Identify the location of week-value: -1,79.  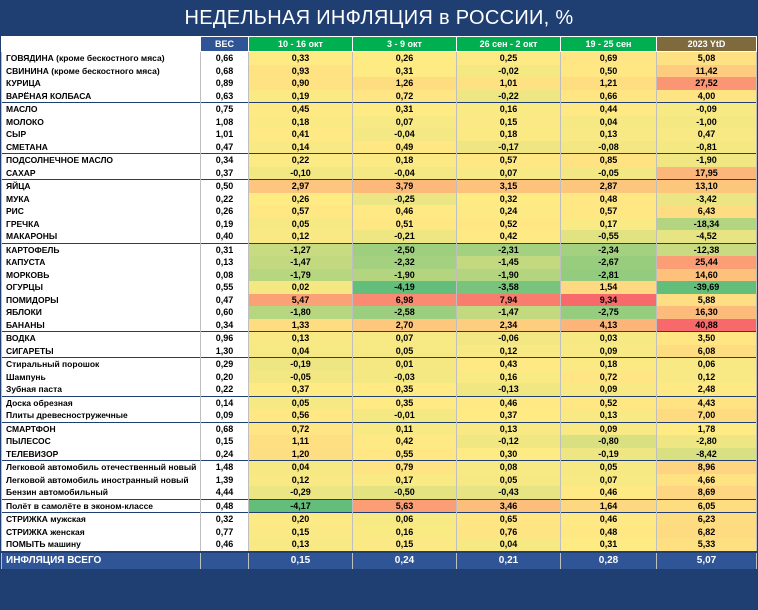
(300, 274).